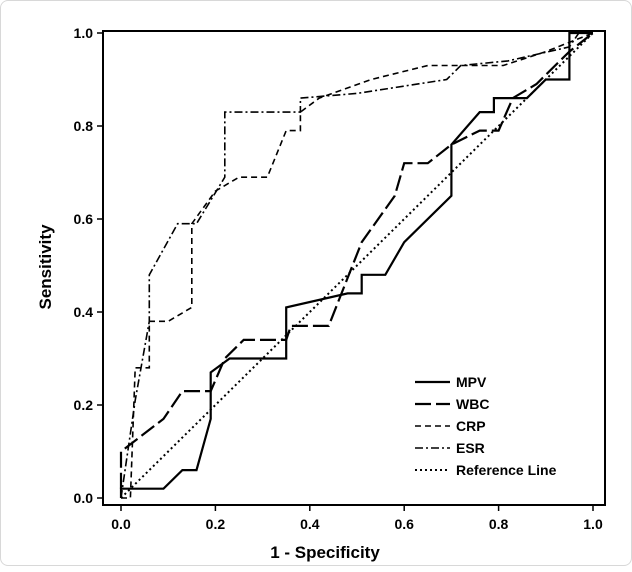 This screenshot has height=572, width=632. What do you see at coordinates (310, 524) in the screenshot?
I see `x-tick-label: 0.4` at bounding box center [310, 524].